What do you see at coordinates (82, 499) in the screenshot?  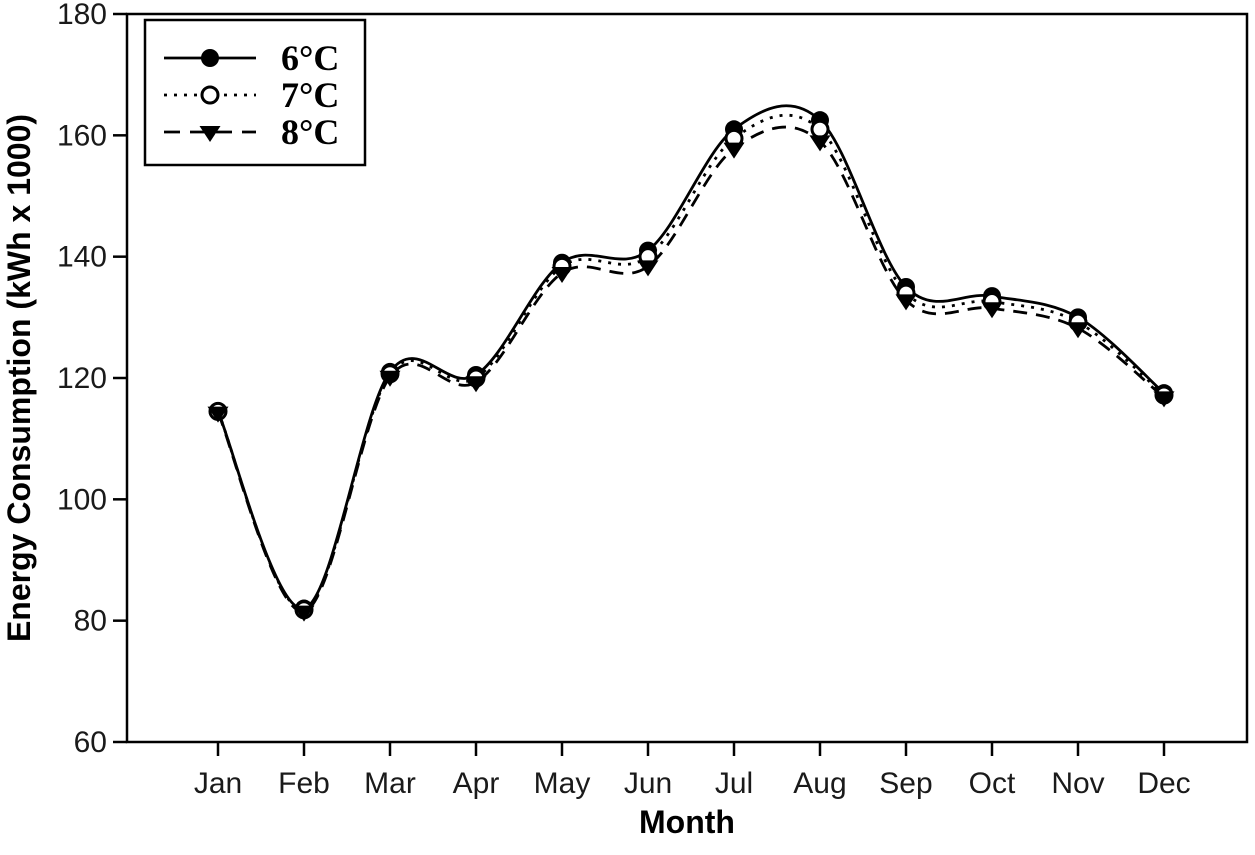 I see `y-axis-tick-label-100: 100` at bounding box center [82, 499].